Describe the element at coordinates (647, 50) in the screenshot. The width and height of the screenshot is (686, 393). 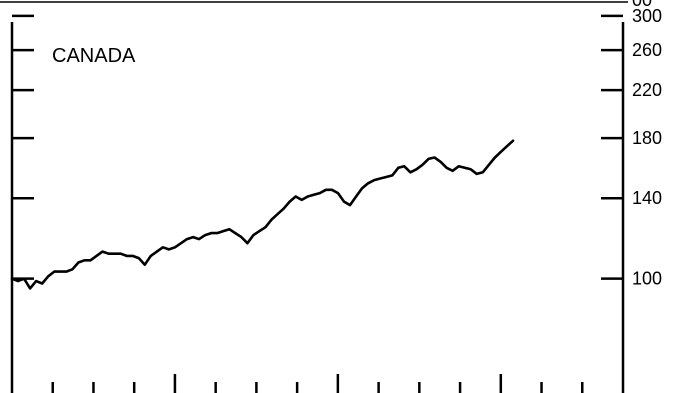
I see `y-tick-label-1: 260` at that location.